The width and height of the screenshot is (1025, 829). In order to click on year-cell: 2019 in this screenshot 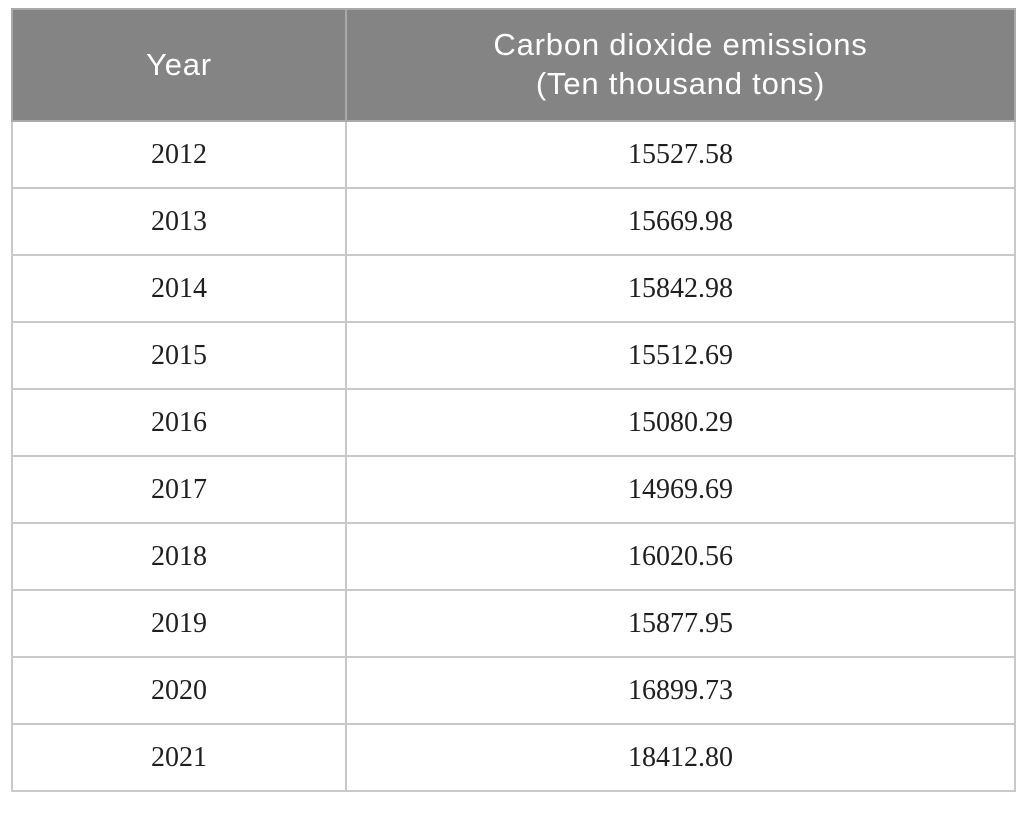, I will do `click(179, 623)`.